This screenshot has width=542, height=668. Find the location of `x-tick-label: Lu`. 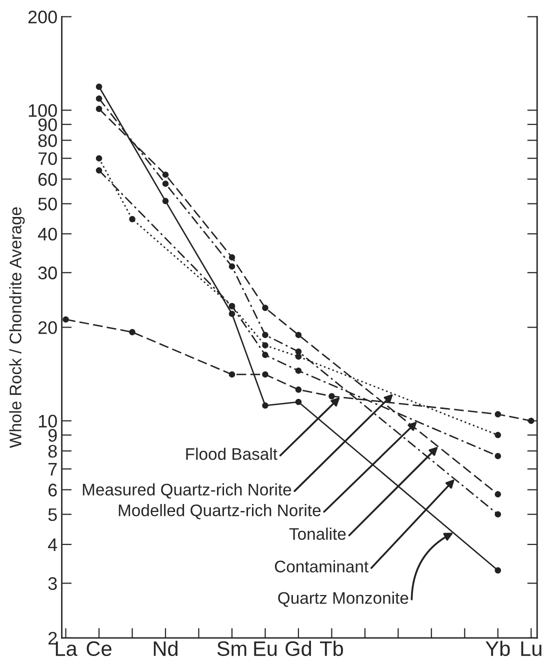

x-tick-label: Lu is located at coordinates (531, 648).